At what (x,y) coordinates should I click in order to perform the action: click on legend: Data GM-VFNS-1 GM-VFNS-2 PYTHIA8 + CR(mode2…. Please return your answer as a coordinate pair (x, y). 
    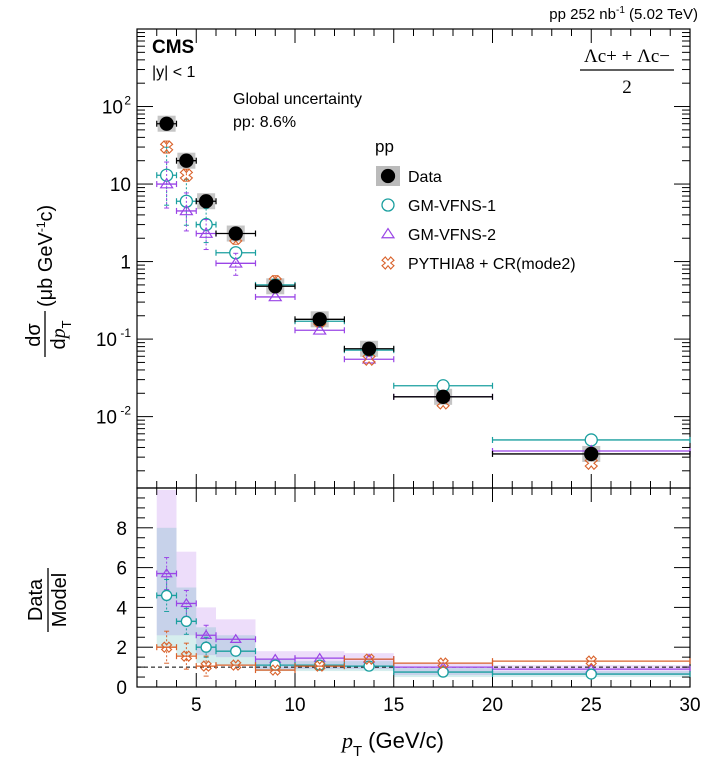
    Looking at the image, I should click on (476, 219).